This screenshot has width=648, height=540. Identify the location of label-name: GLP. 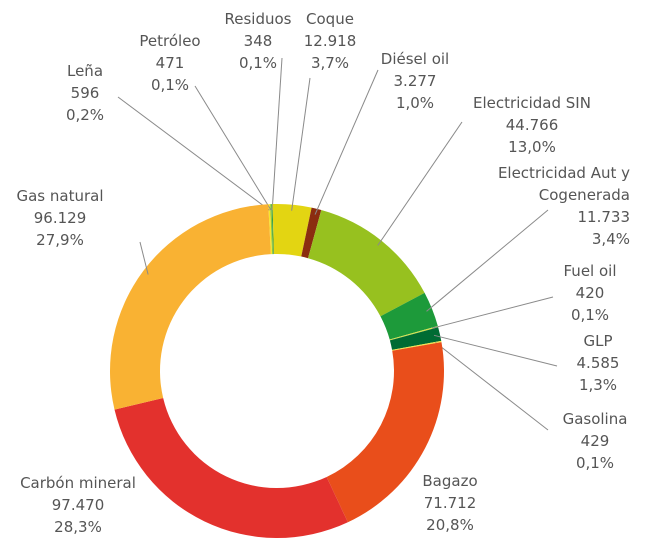
(598, 341).